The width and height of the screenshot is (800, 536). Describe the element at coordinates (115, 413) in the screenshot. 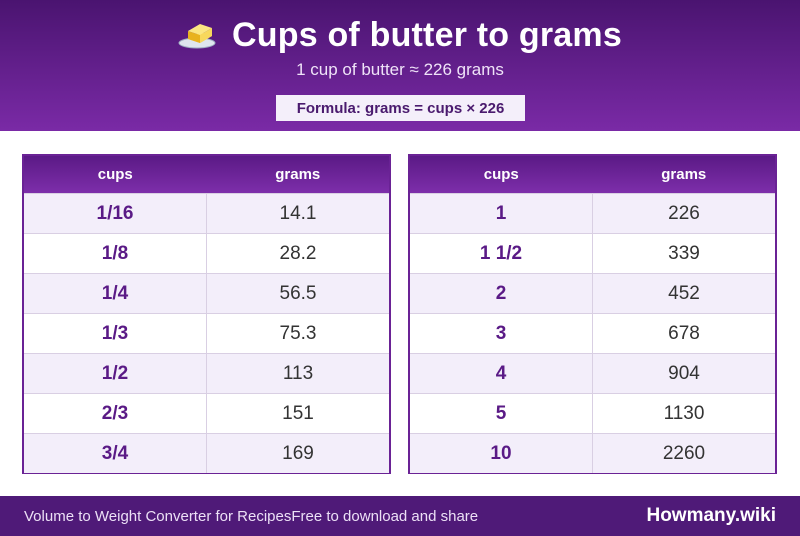

I see `cups-cell: 2/3` at that location.